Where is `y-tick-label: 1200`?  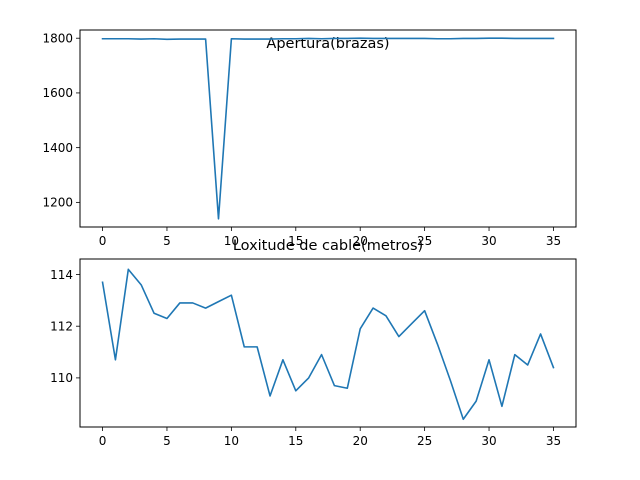 y-tick-label: 1200 is located at coordinates (57, 203).